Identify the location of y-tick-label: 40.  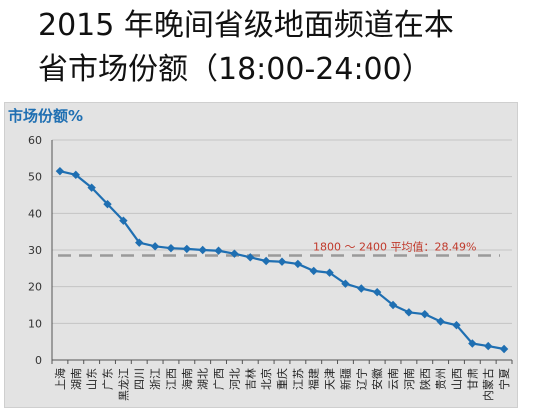
(35, 213).